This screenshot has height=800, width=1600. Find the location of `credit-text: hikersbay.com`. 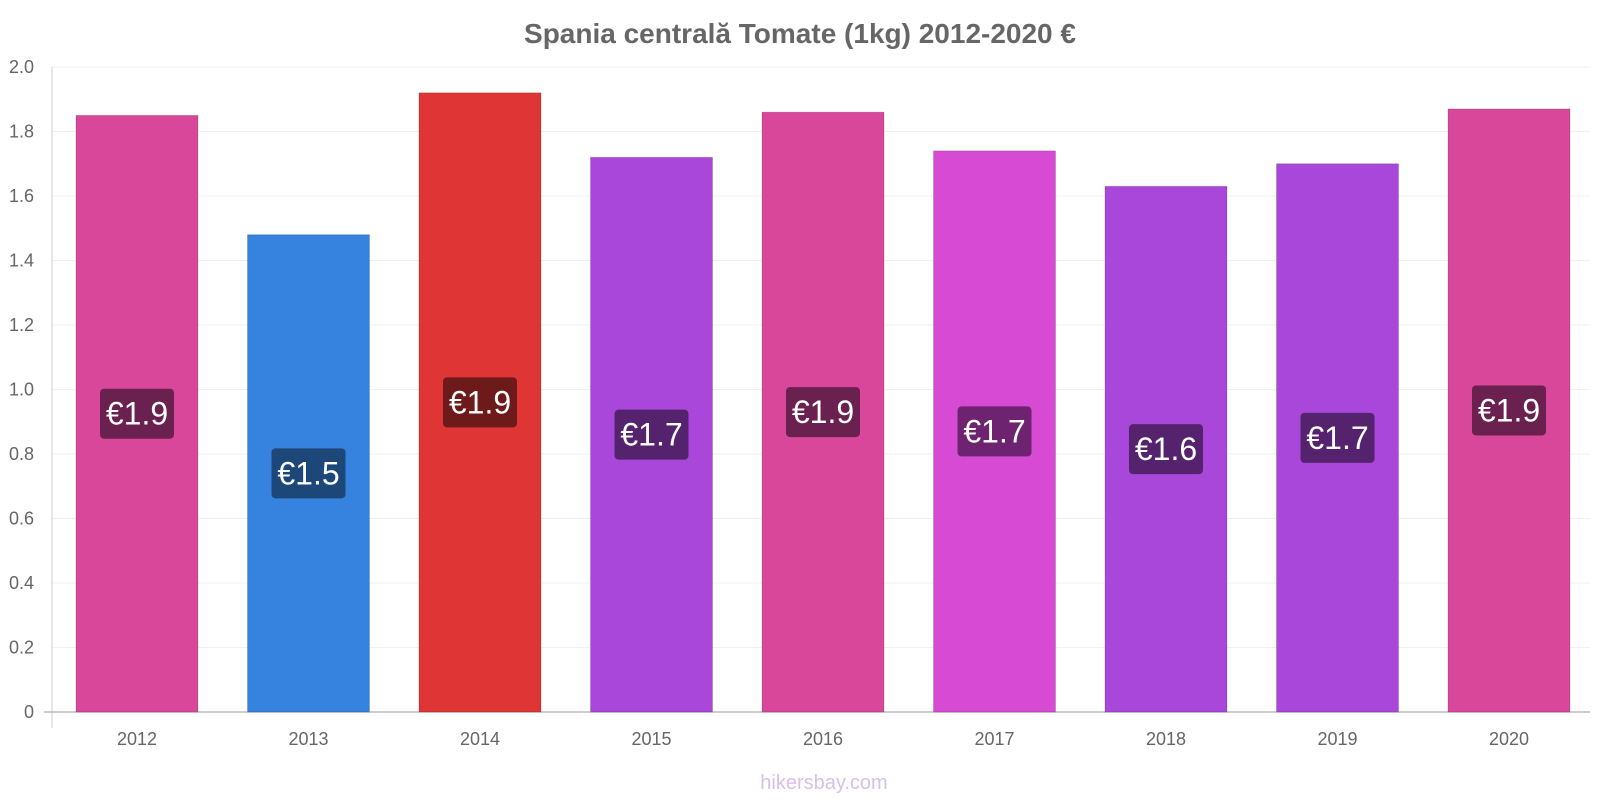

credit-text: hikersbay.com is located at coordinates (823, 783).